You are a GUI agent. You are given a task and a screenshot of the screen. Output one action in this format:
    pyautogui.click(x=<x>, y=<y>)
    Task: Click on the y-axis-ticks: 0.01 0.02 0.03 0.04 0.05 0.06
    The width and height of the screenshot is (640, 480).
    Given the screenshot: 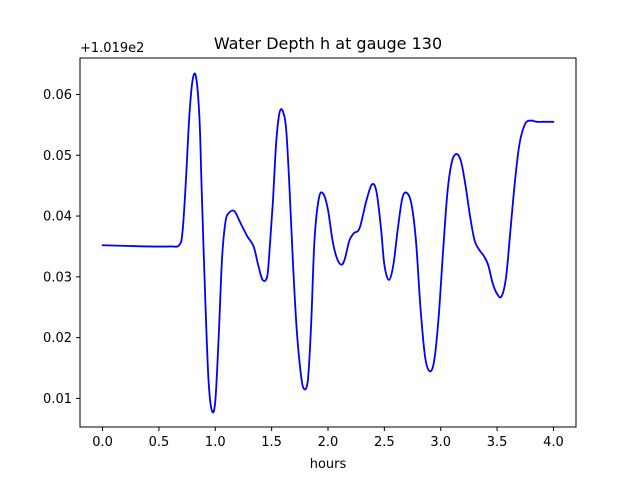 What is the action you would take?
    pyautogui.click(x=61, y=247)
    